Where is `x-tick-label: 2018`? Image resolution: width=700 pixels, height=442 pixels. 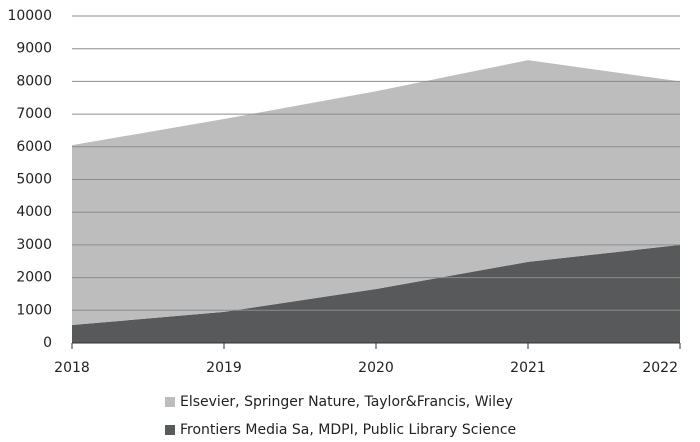 x-tick-label: 2018 is located at coordinates (72, 368).